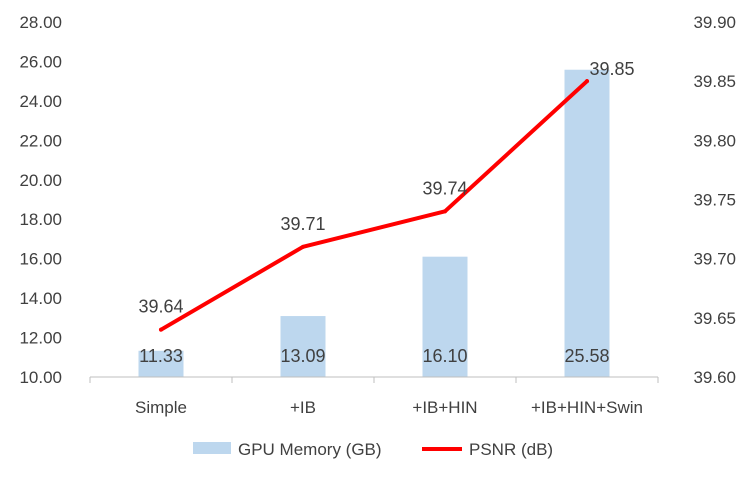 The width and height of the screenshot is (747, 480). Describe the element at coordinates (40, 298) in the screenshot. I see `left-axis-tick-label: 14.00` at that location.